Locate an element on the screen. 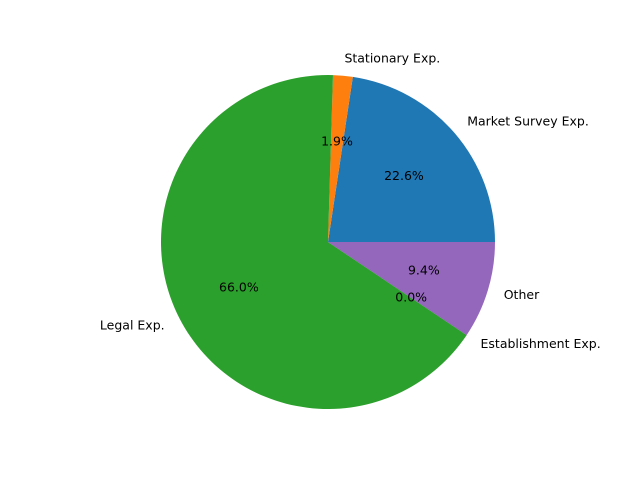 The height and width of the screenshot is (480, 640). slice-label-legal-exp: Legal Exp. is located at coordinates (132, 324).